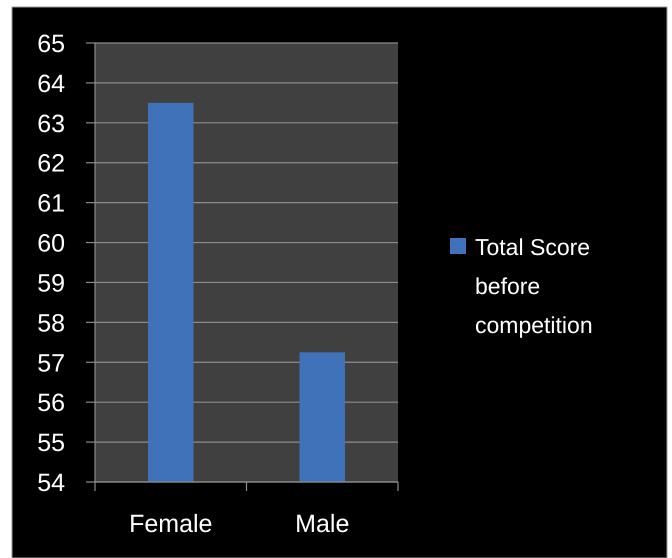  What do you see at coordinates (51, 483) in the screenshot?
I see `y-tick-label: 54` at bounding box center [51, 483].